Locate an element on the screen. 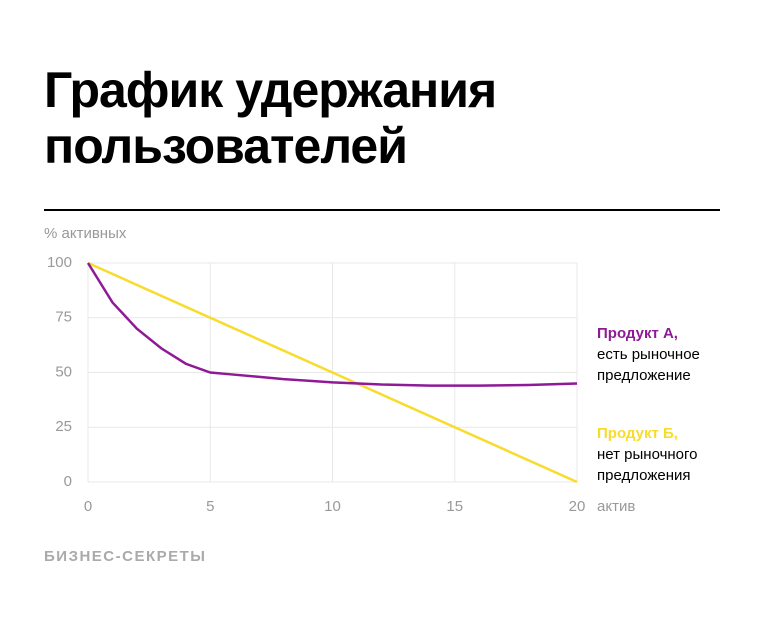 This screenshot has width=764, height=629. legend-label: Продукт Б, is located at coordinates (637, 433).